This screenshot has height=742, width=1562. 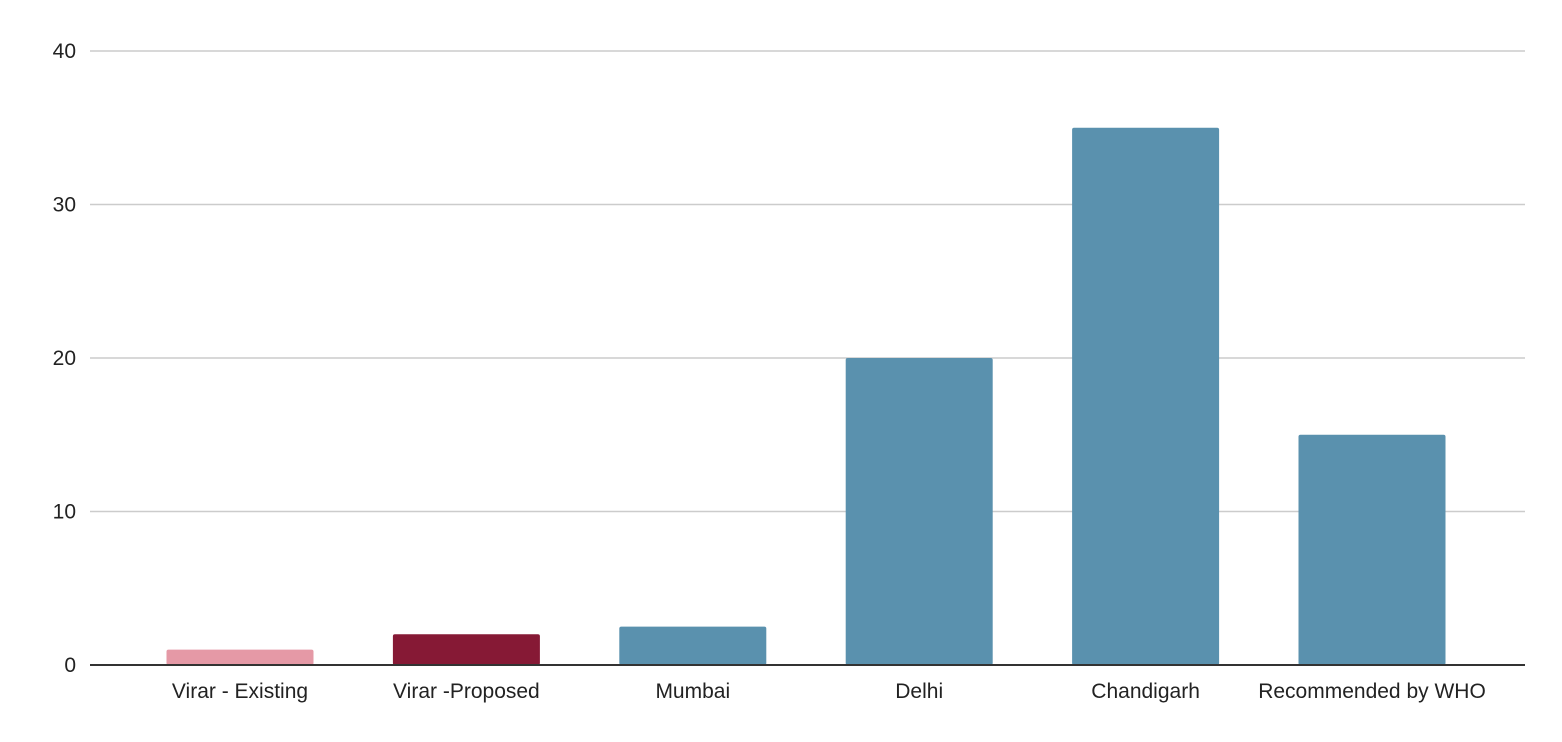 I want to click on x-tick-label: Mumbai, so click(x=692, y=691).